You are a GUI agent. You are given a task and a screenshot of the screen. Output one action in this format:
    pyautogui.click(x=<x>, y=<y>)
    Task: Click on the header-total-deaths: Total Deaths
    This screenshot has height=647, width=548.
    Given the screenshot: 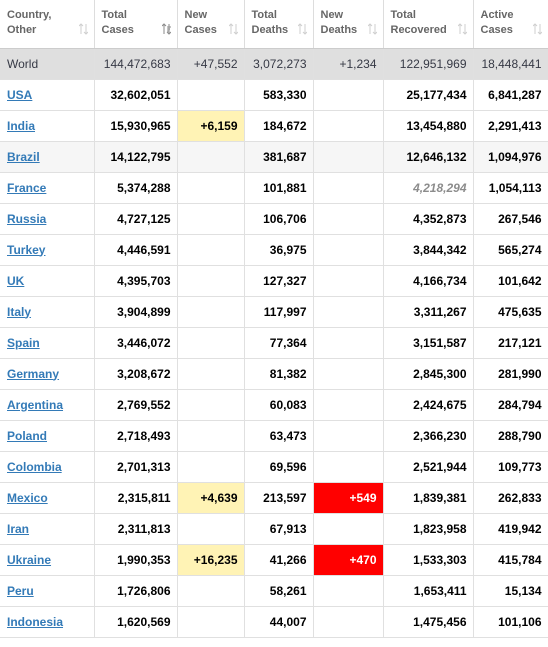 What is the action you would take?
    pyautogui.click(x=279, y=24)
    